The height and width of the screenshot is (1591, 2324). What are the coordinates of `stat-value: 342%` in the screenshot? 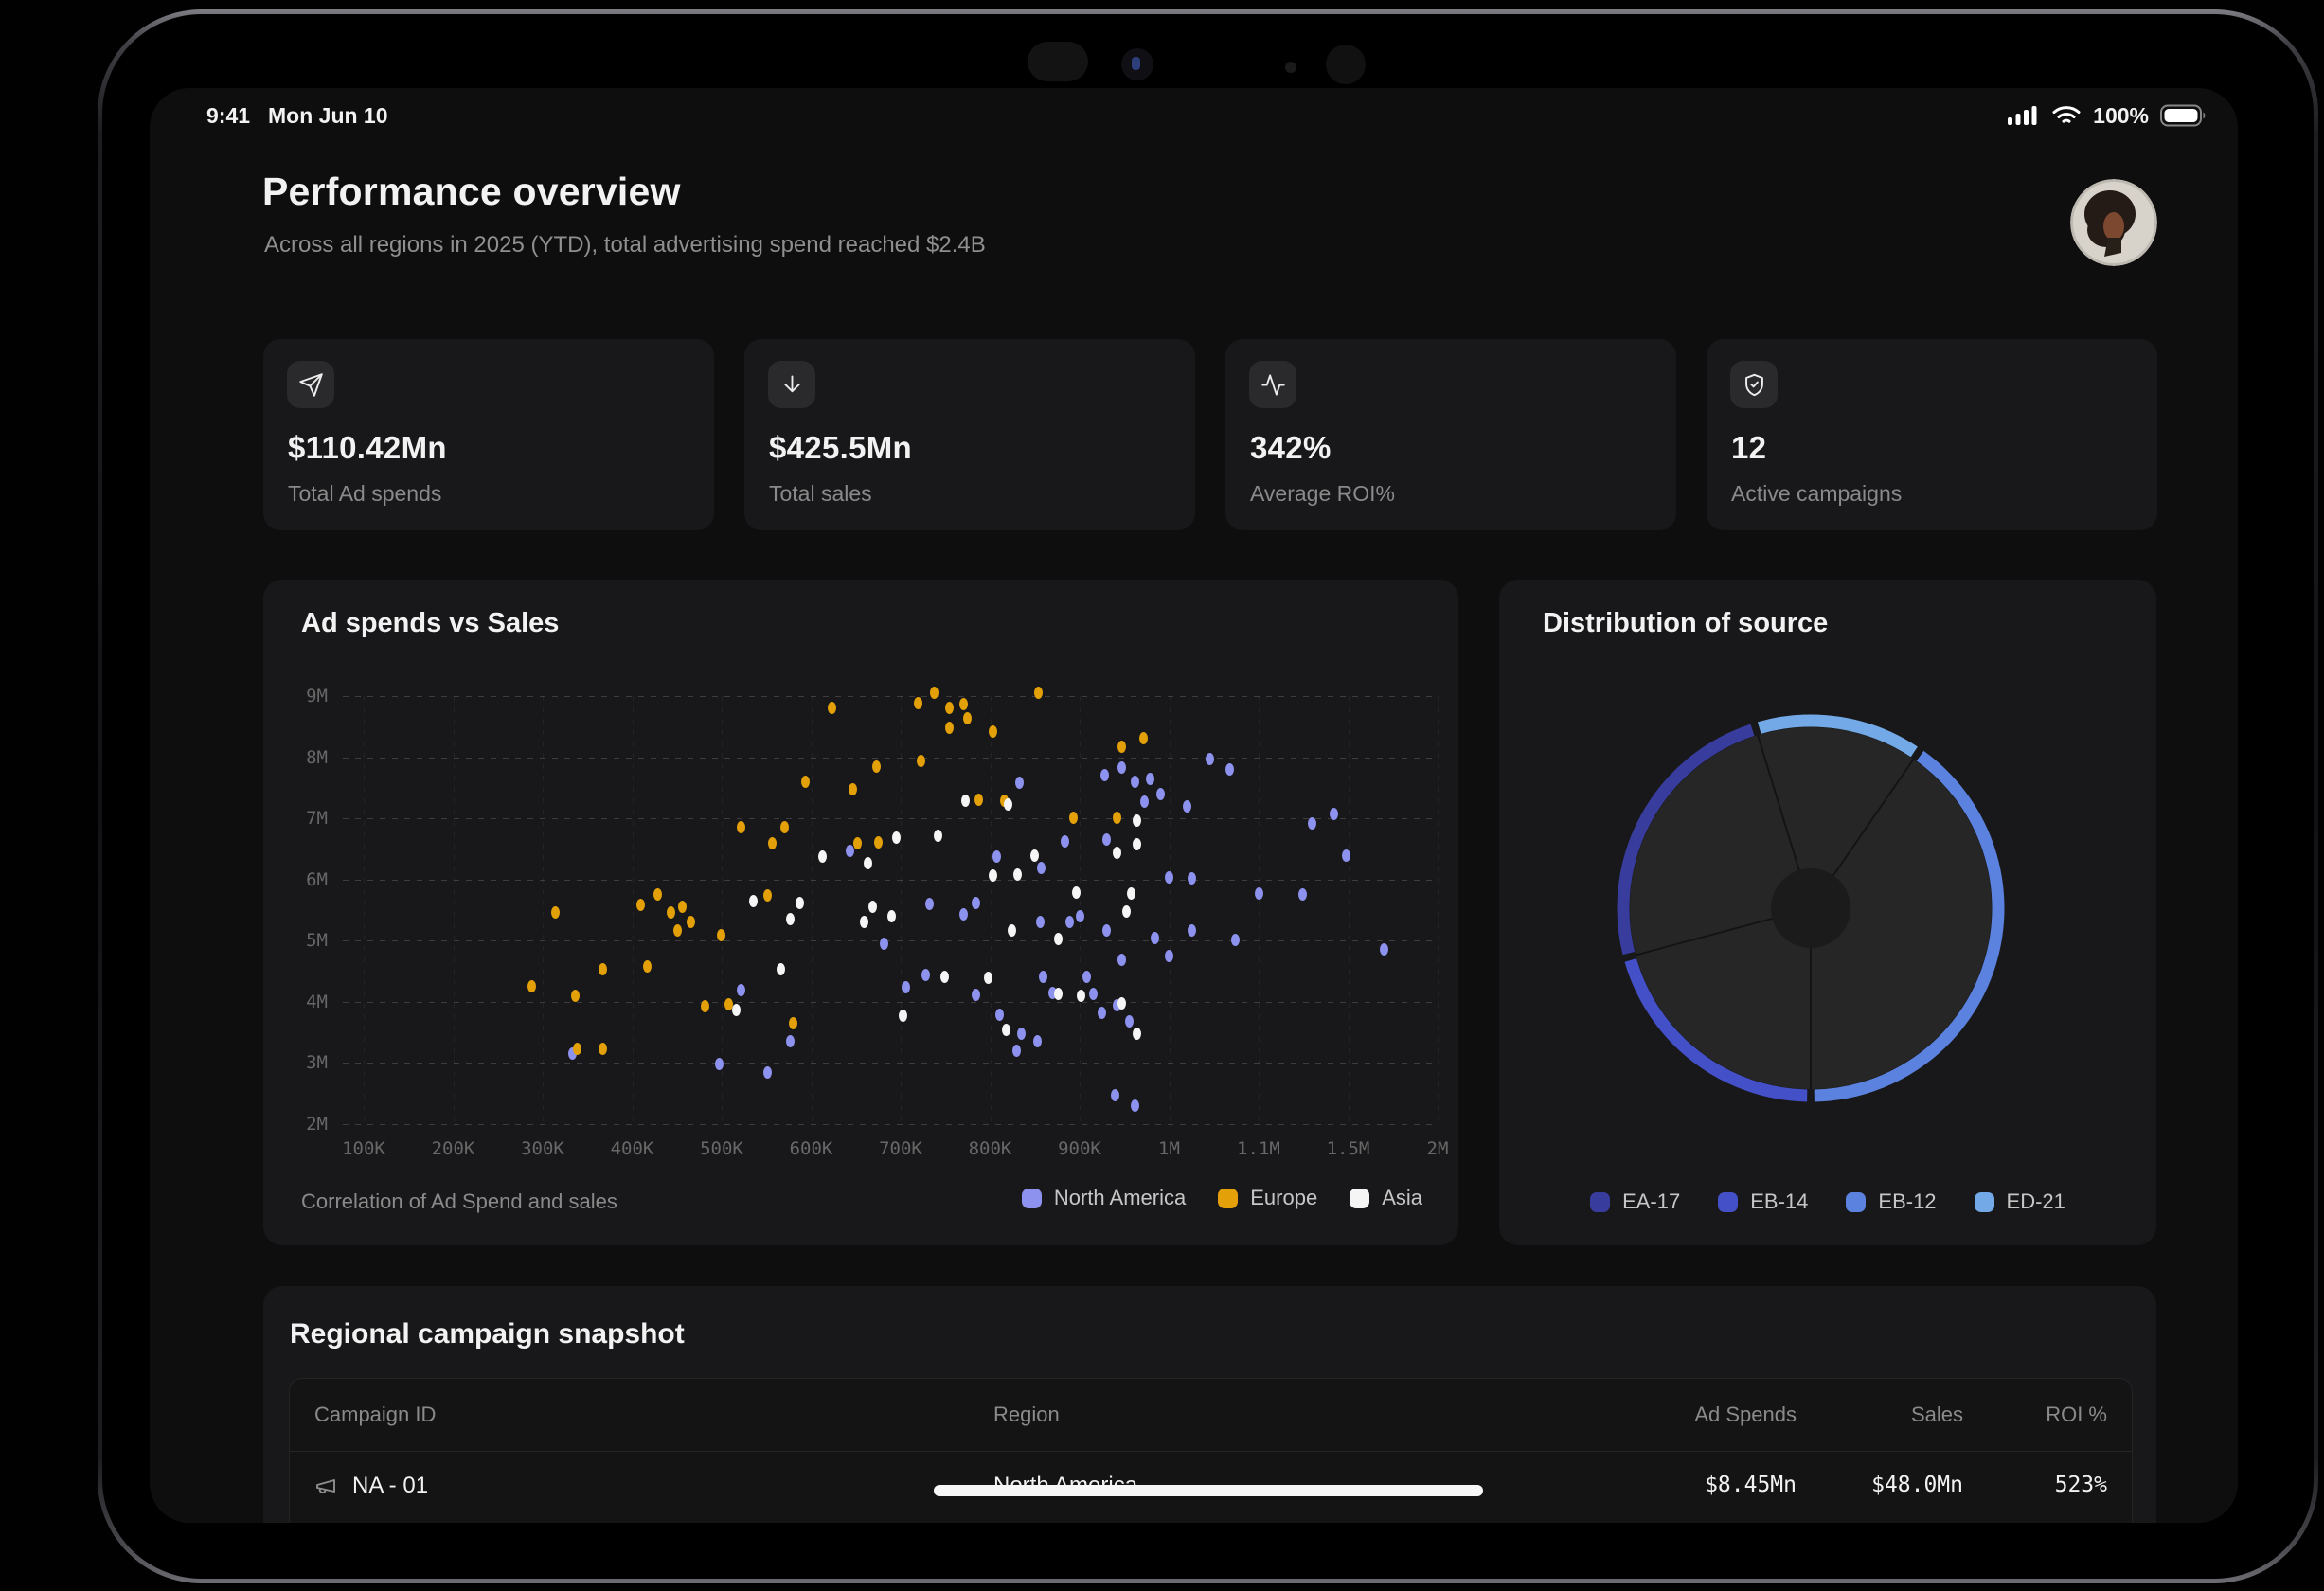 It's located at (1291, 447).